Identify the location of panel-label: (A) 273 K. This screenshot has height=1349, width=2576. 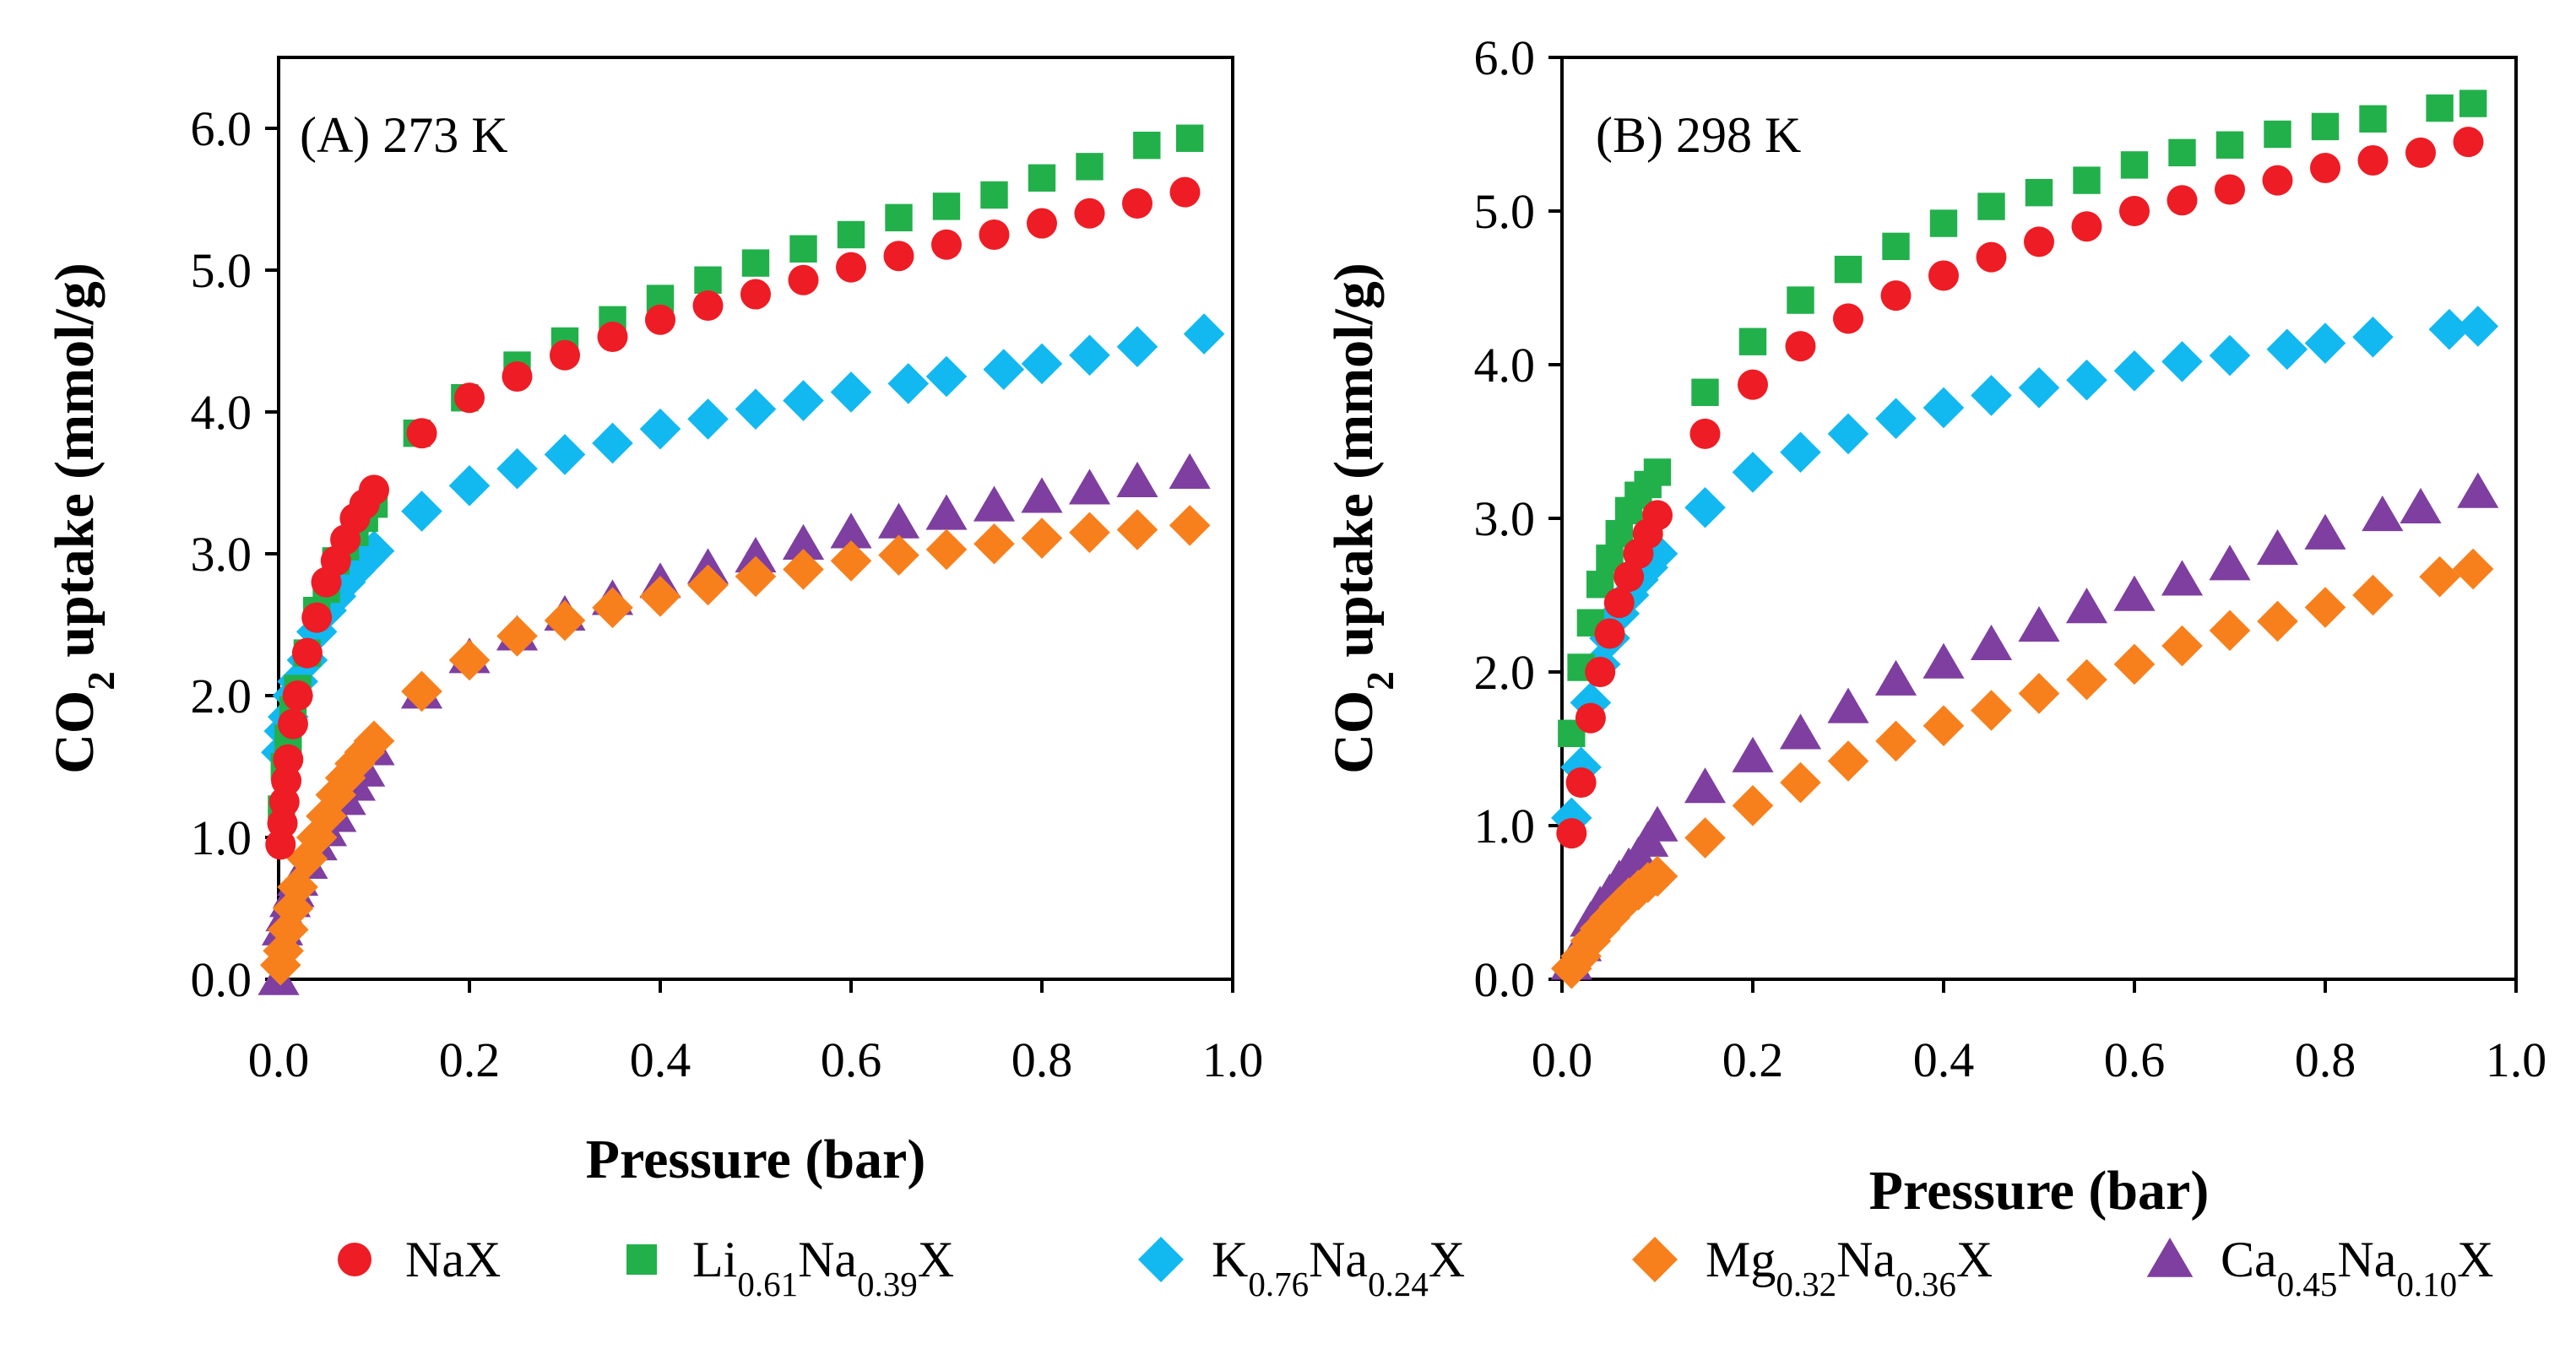
(404, 135).